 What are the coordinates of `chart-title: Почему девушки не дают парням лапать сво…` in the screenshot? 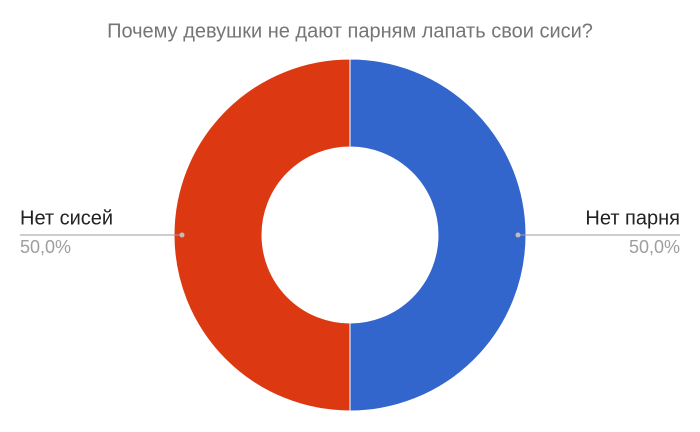 It's located at (350, 31).